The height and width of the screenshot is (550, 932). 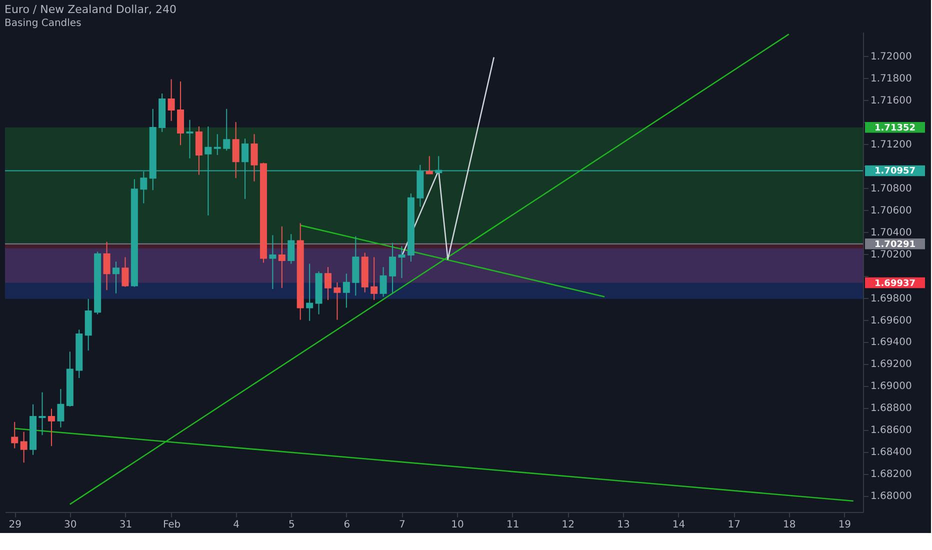 I want to click on y-tick-label: 1.69000, so click(x=891, y=386).